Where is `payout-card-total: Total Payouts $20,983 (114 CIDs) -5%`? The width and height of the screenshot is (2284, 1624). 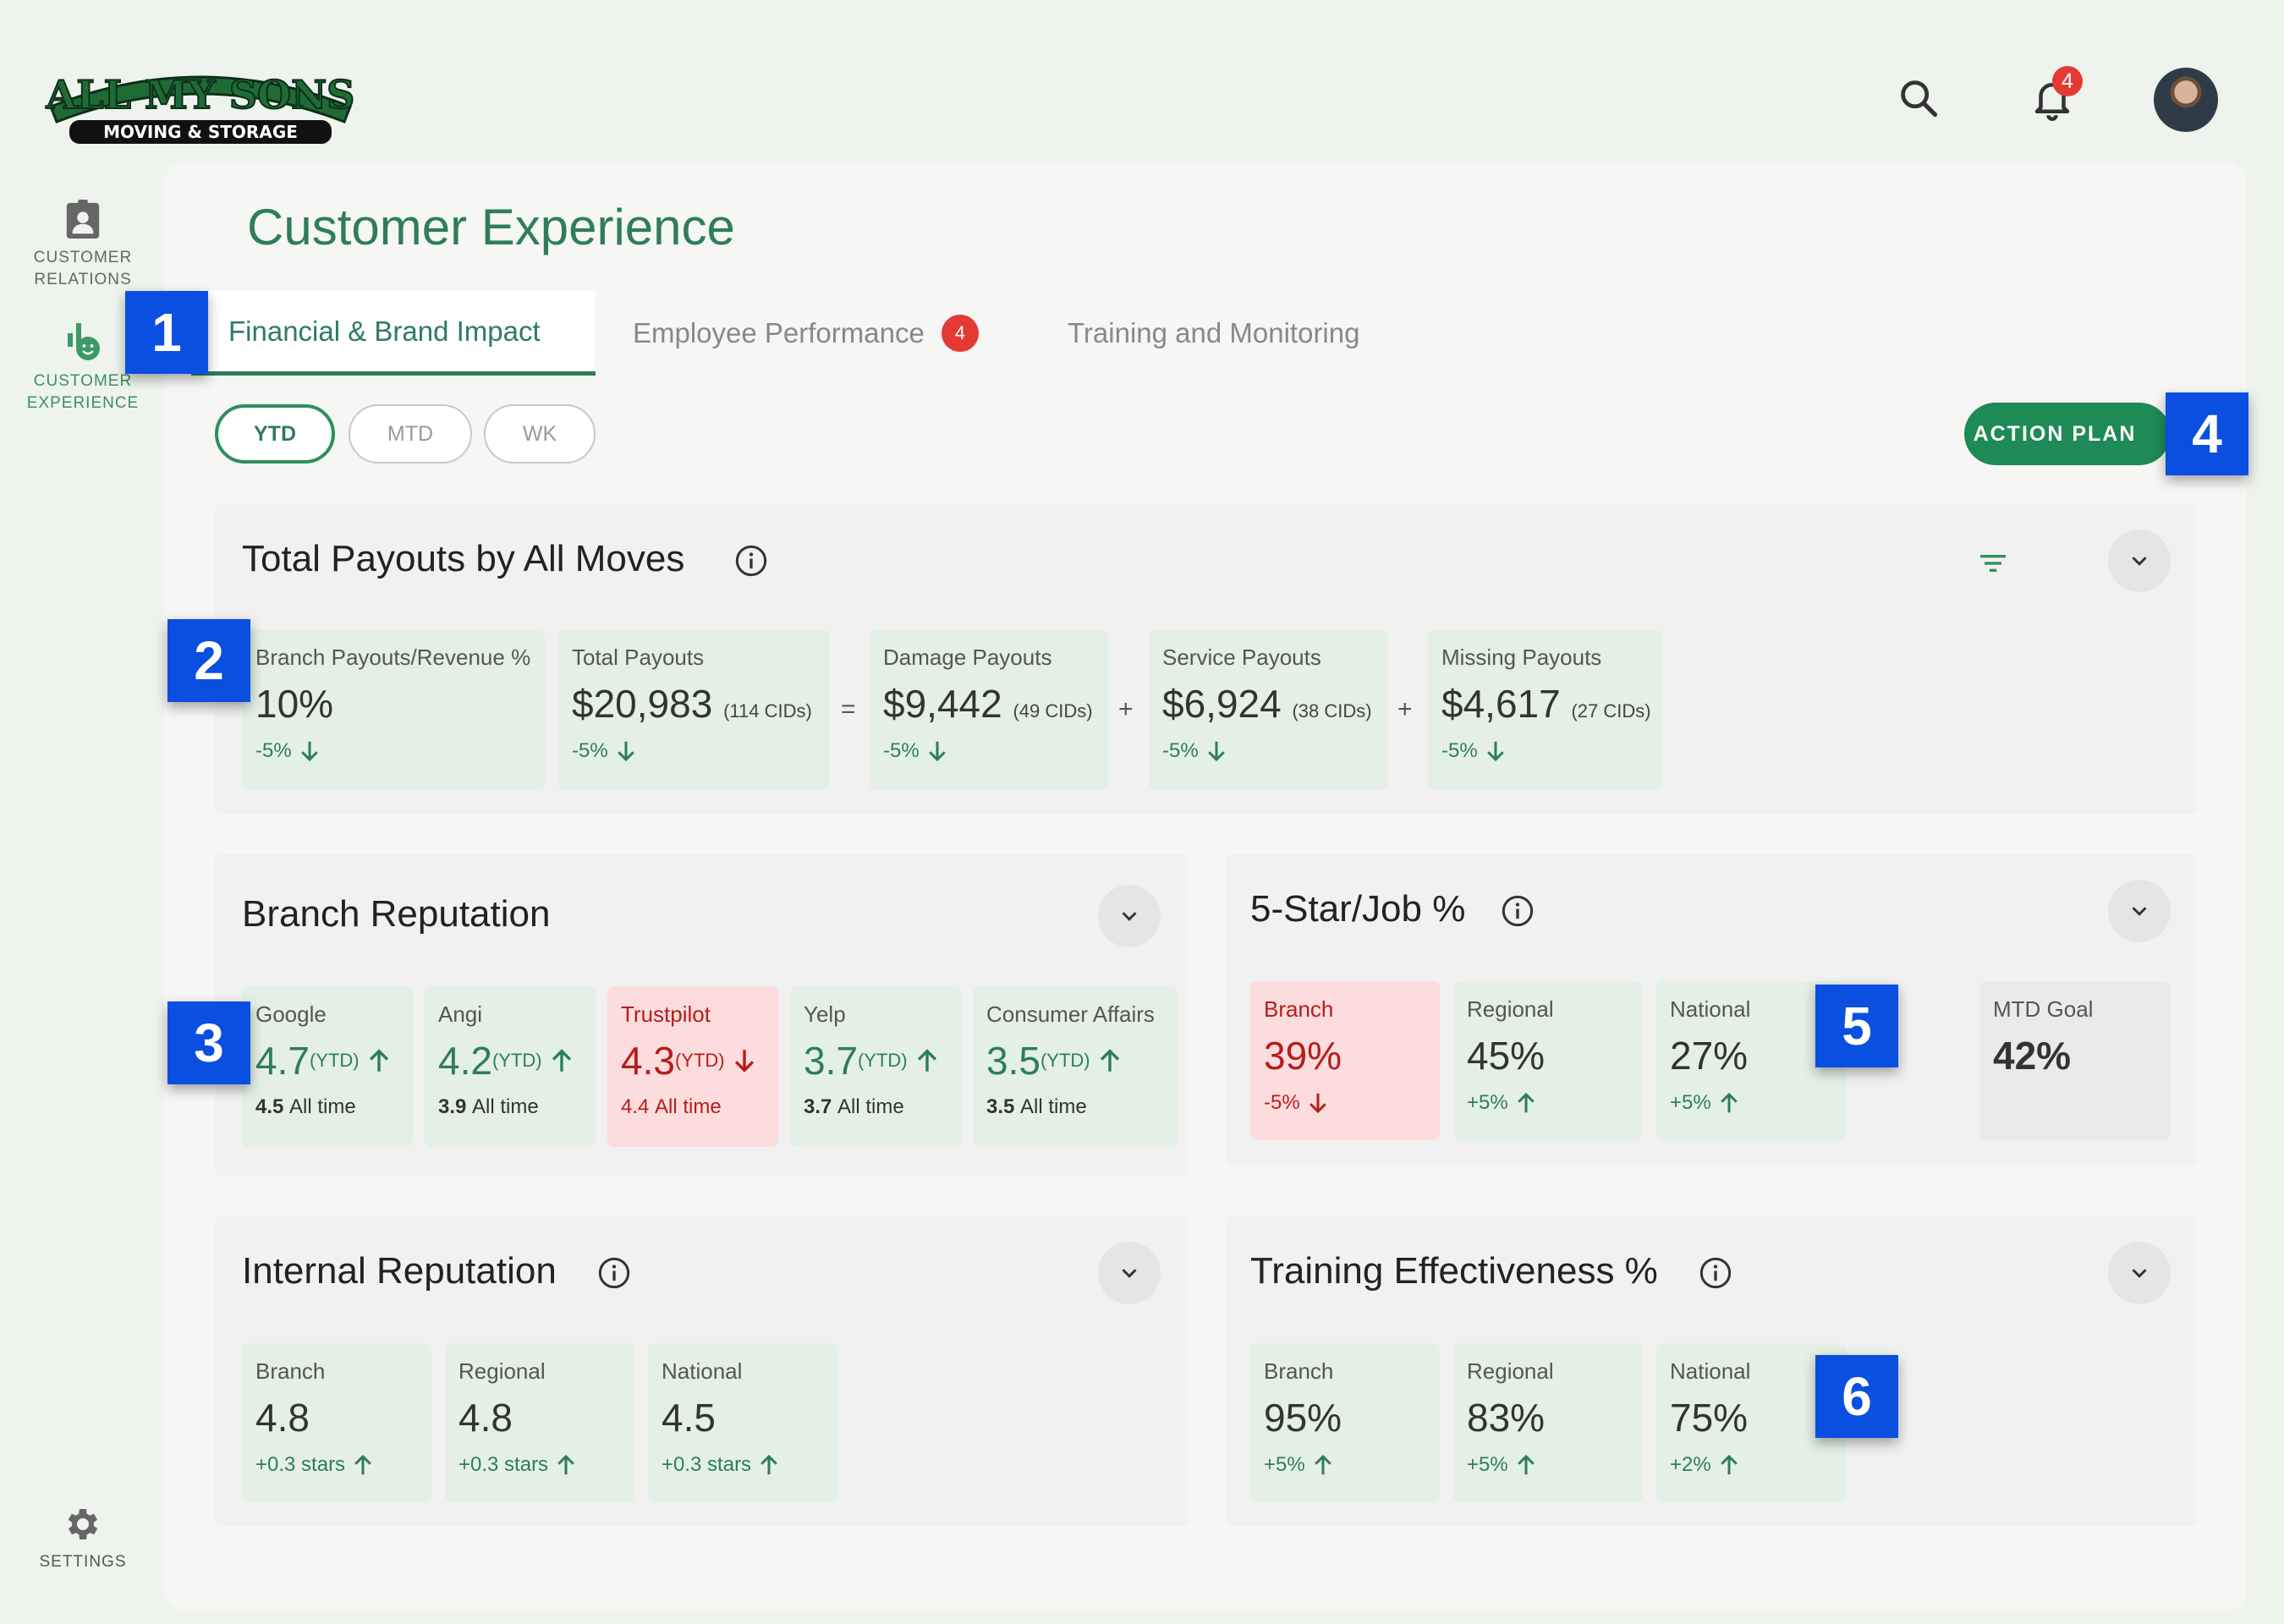
payout-card-total: Total Payouts $20,983 (114 CIDs) -5% is located at coordinates (694, 710).